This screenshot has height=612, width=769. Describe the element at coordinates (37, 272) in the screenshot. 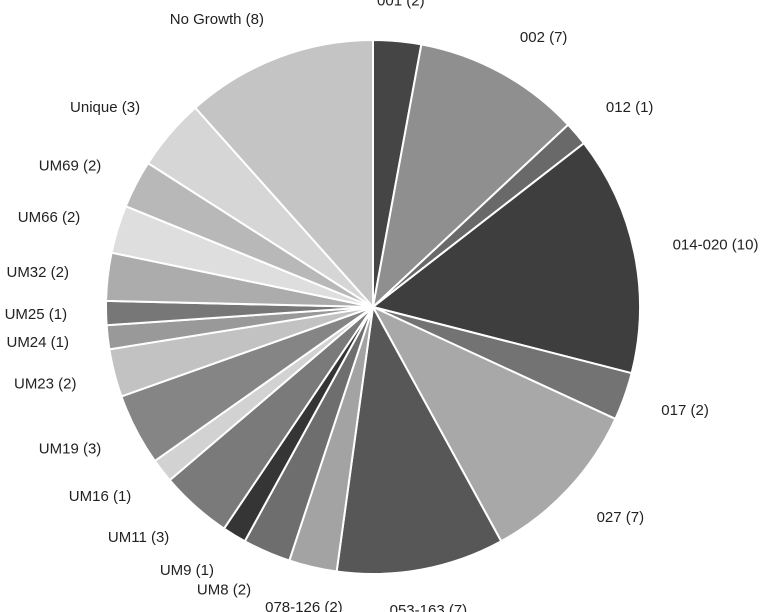

I see `slice-label-um32: UM32 (2)` at that location.